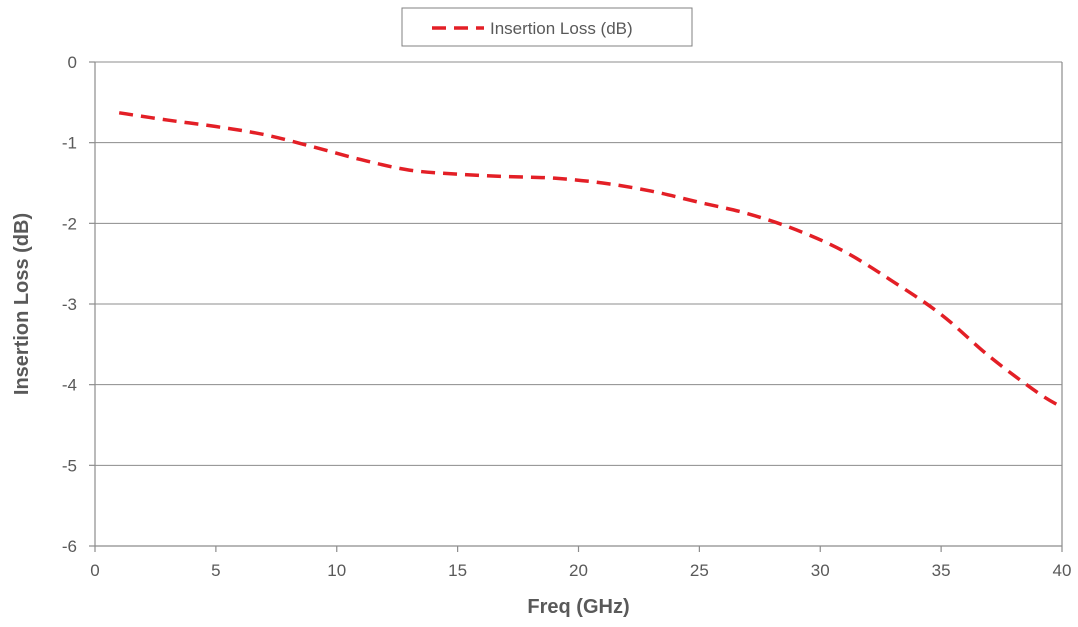  What do you see at coordinates (1062, 570) in the screenshot?
I see `x-tick-label: 40` at bounding box center [1062, 570].